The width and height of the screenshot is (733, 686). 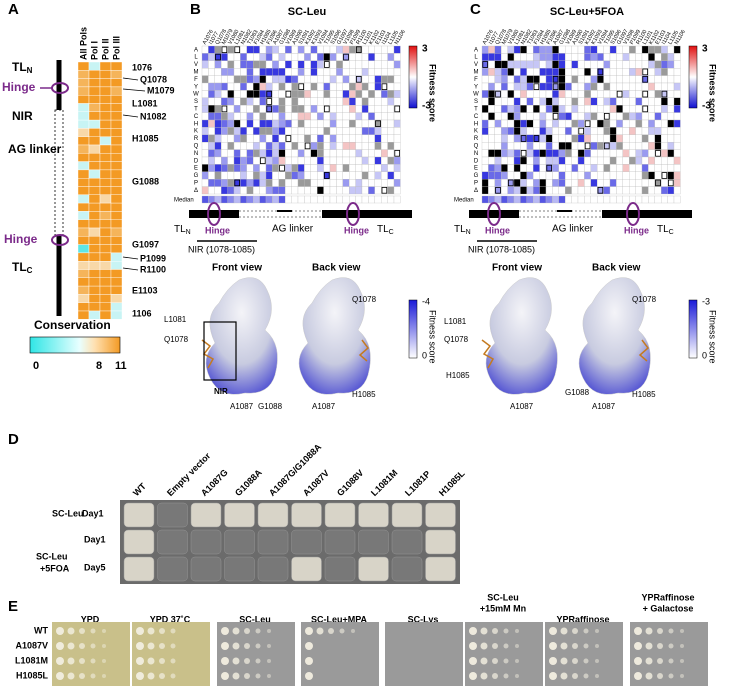 I want to click on label: AG linker, so click(x=573, y=229).